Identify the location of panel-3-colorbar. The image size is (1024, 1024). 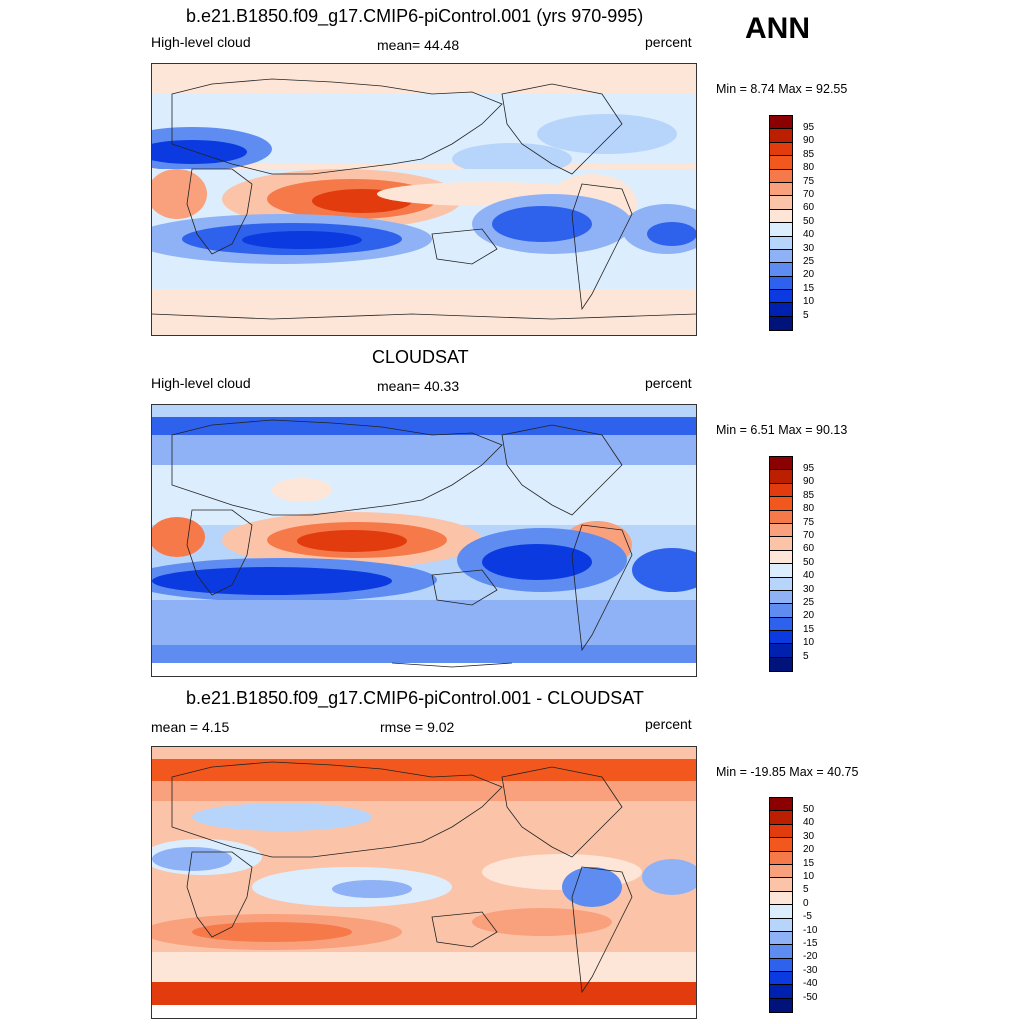
(781, 905).